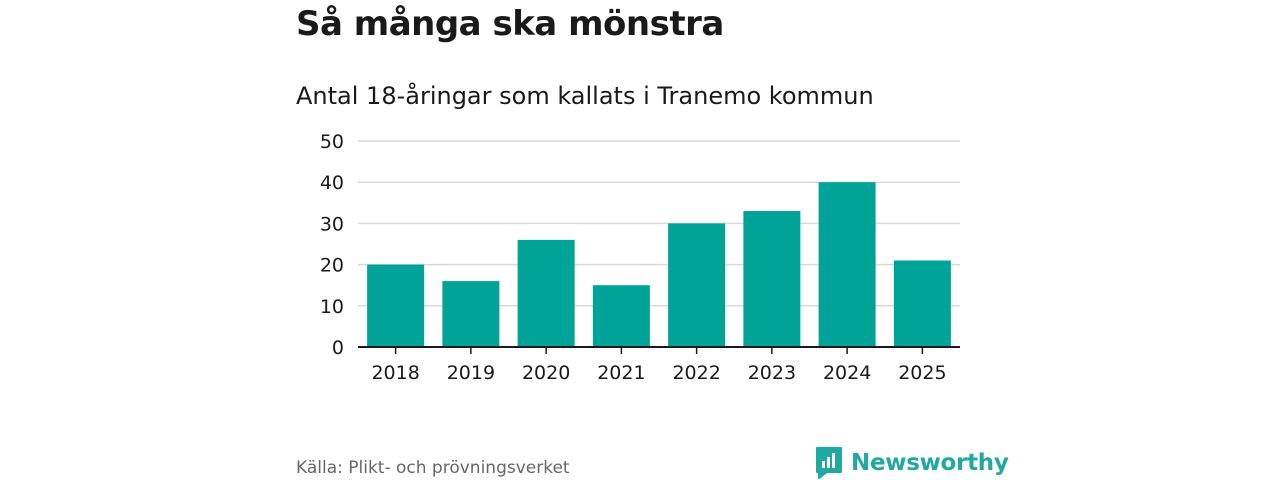 The width and height of the screenshot is (1280, 480). What do you see at coordinates (471, 373) in the screenshot?
I see `x-tick-label: 2019` at bounding box center [471, 373].